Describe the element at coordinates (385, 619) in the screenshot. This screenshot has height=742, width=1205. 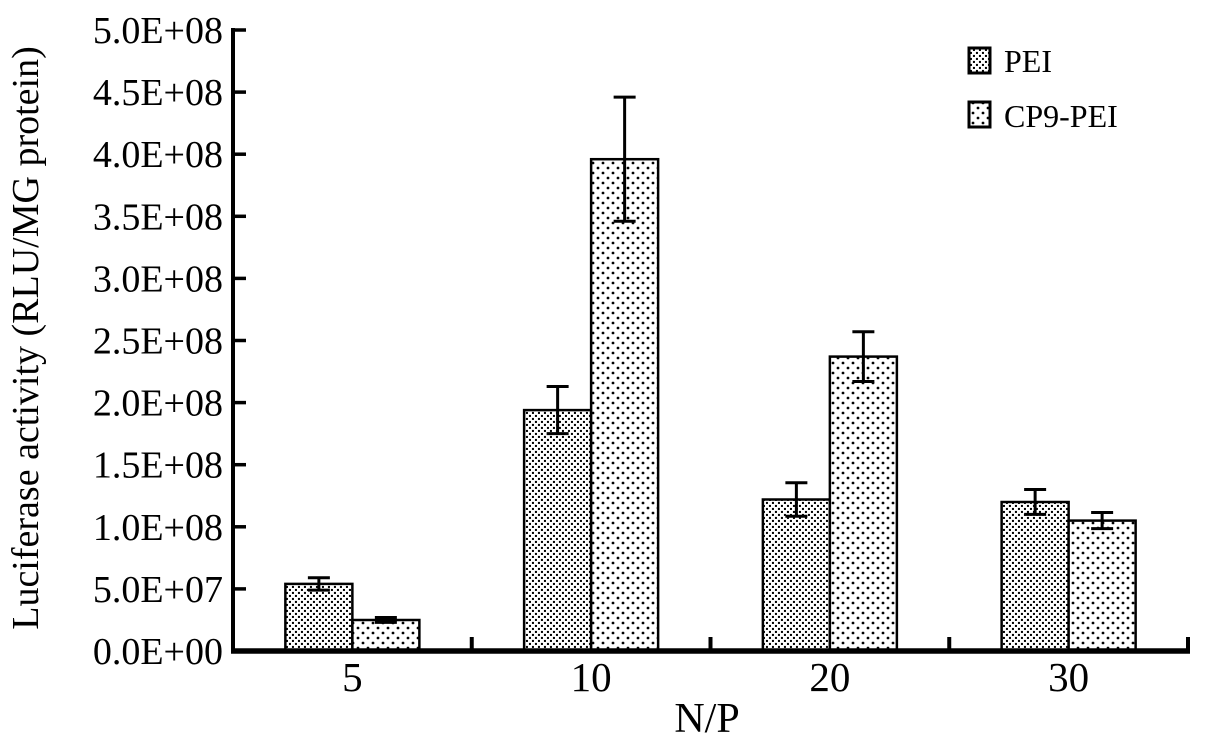
I see `error-bar-cp9-pei-np5` at that location.